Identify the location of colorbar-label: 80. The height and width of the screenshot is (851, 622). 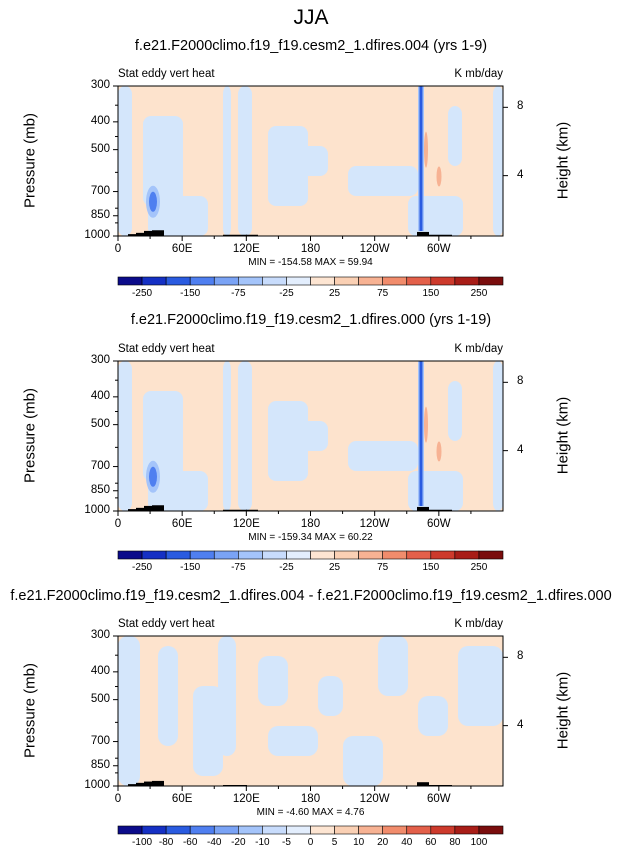
(455, 842).